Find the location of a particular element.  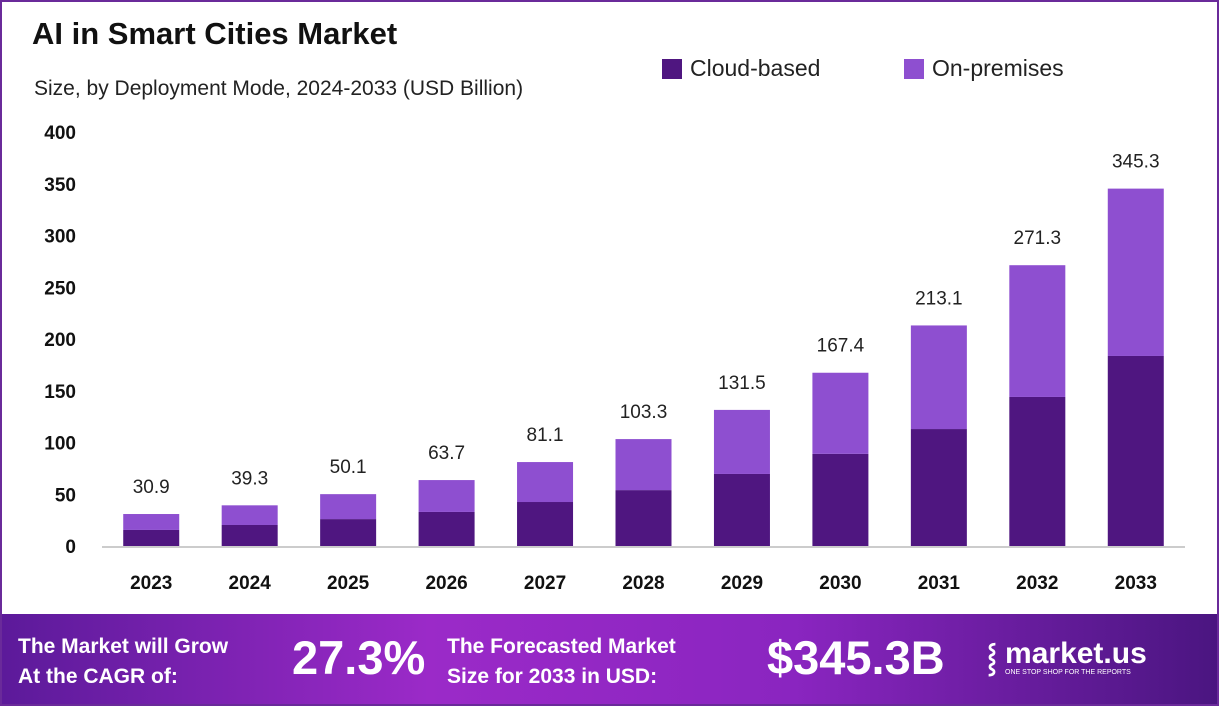

x-tick-label: 2025 is located at coordinates (348, 583).